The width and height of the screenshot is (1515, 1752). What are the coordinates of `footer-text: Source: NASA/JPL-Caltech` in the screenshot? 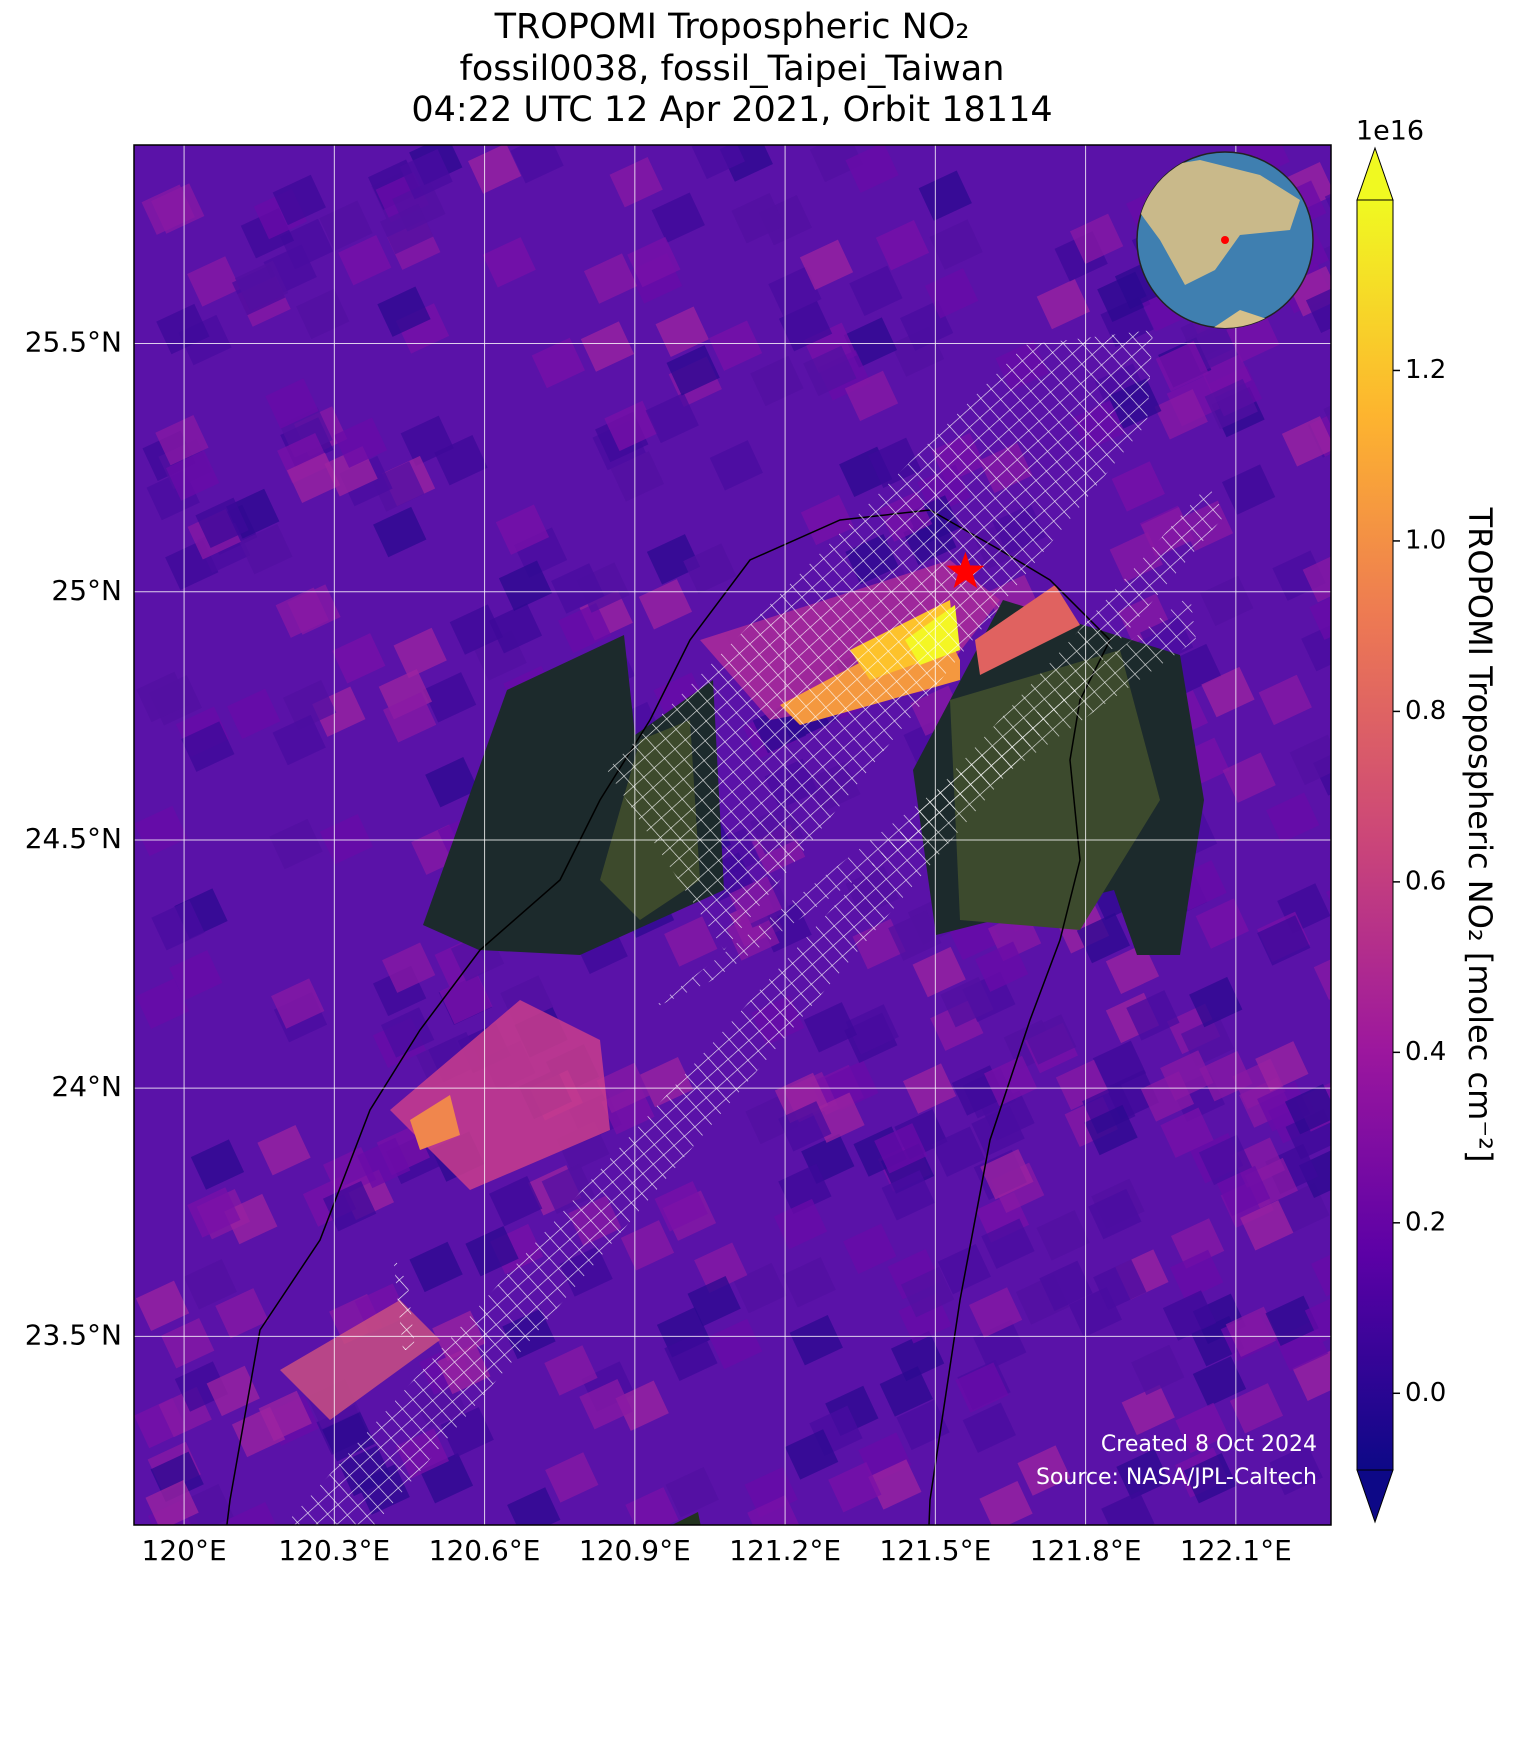 It's located at (1176, 1477).